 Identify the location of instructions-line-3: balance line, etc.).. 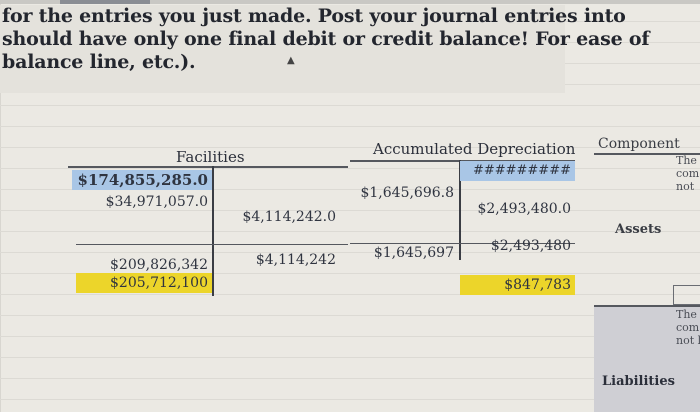
(99, 62).